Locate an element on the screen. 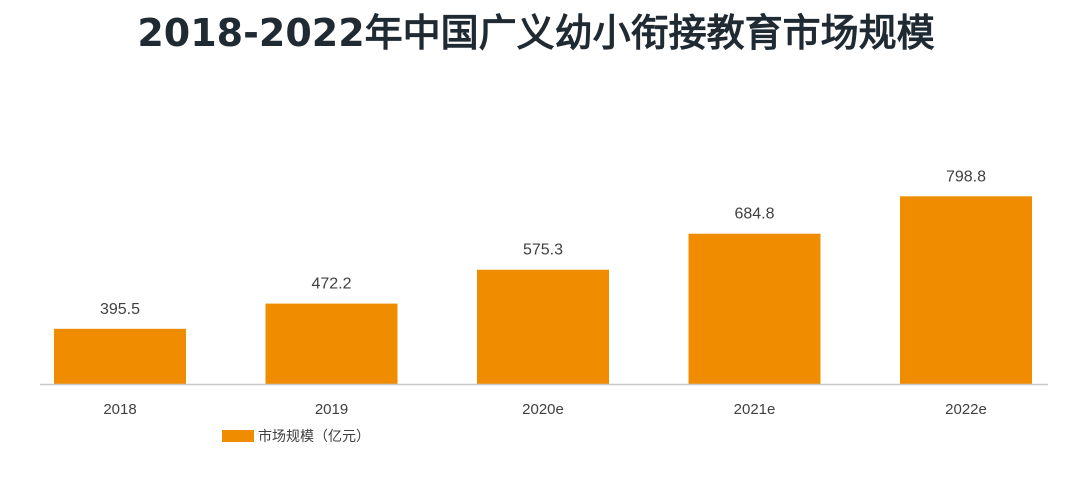  bar-2018 is located at coordinates (120, 356).